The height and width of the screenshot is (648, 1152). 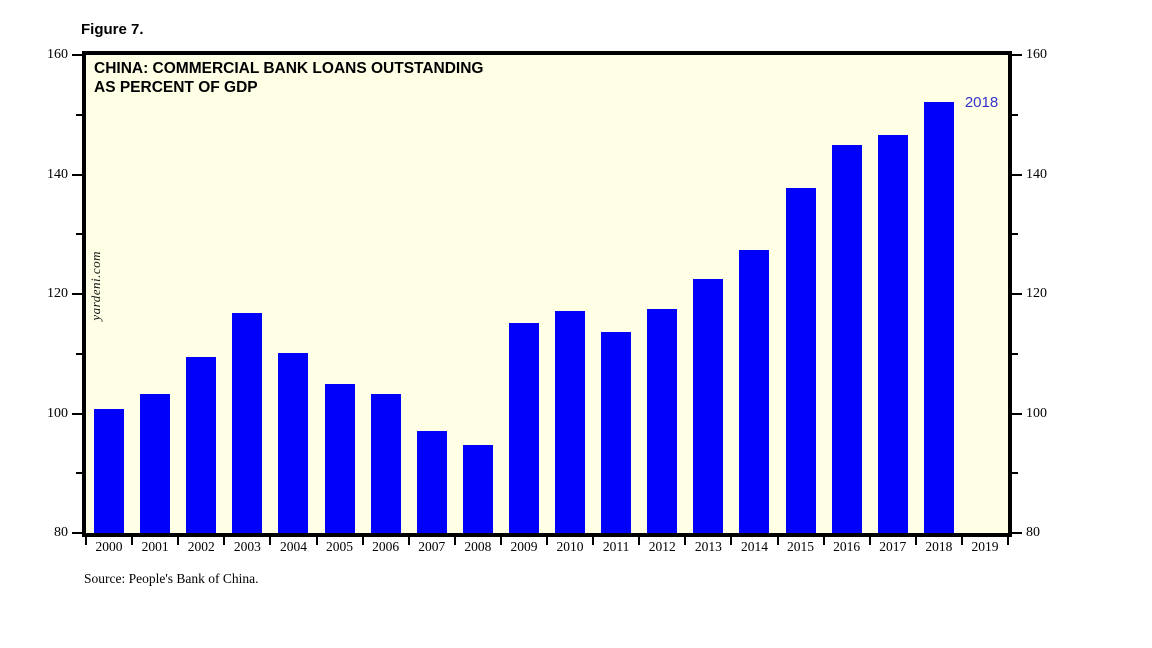 I want to click on y-axis-label-right-100: 100, so click(x=1036, y=413).